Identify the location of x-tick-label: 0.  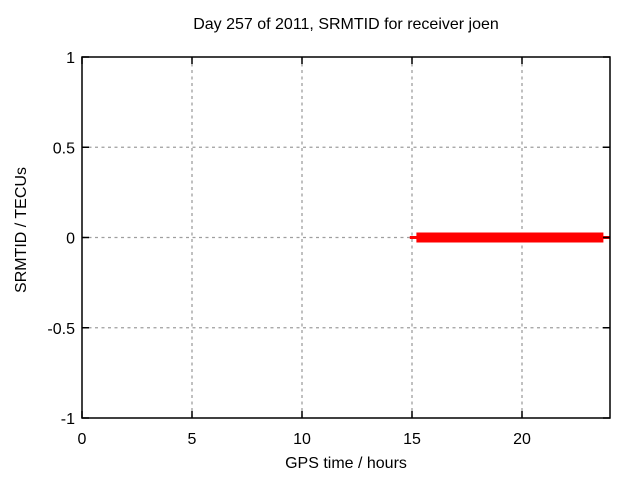
(82, 439).